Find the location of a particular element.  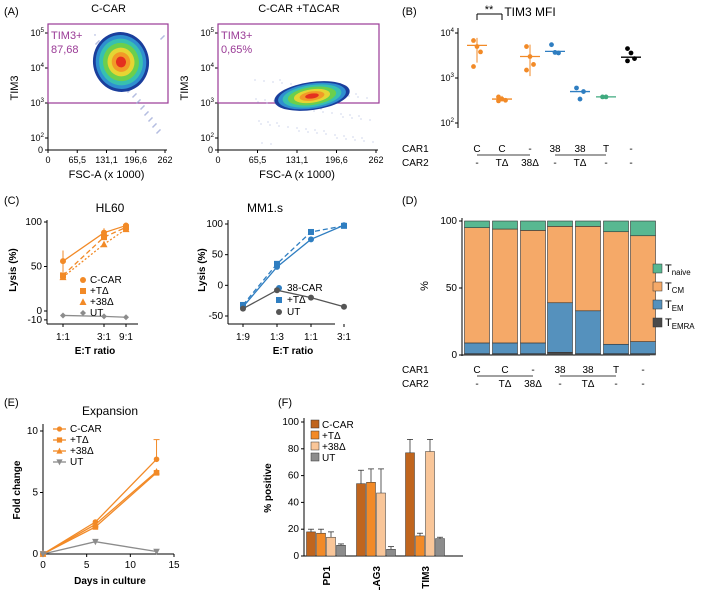

plot-title: TIM3 MFI is located at coordinates (529, 12).